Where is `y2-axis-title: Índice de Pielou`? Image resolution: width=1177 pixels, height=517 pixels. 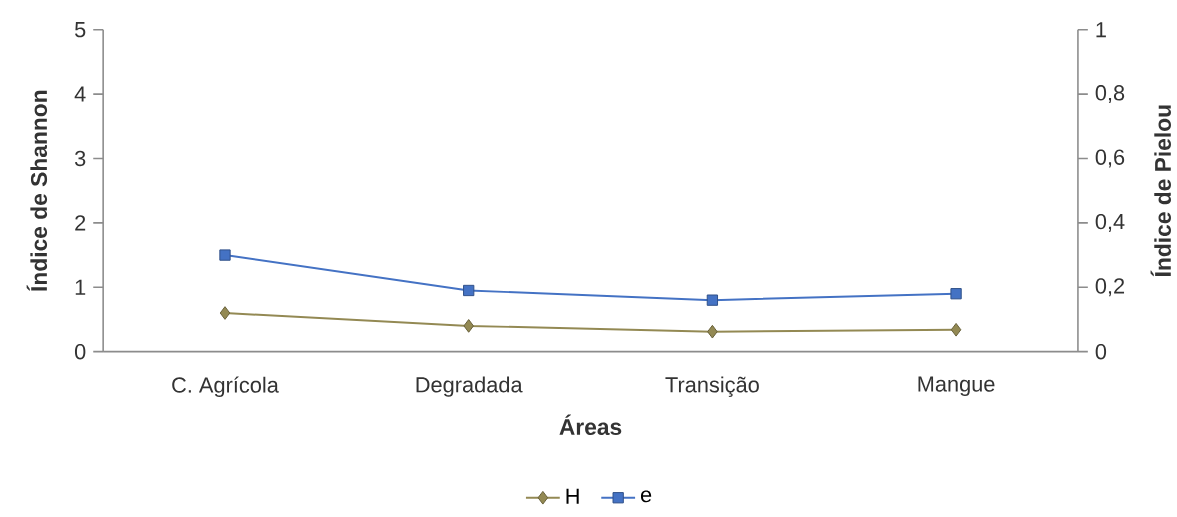 y2-axis-title: Índice de Pielou is located at coordinates (1160, 191).